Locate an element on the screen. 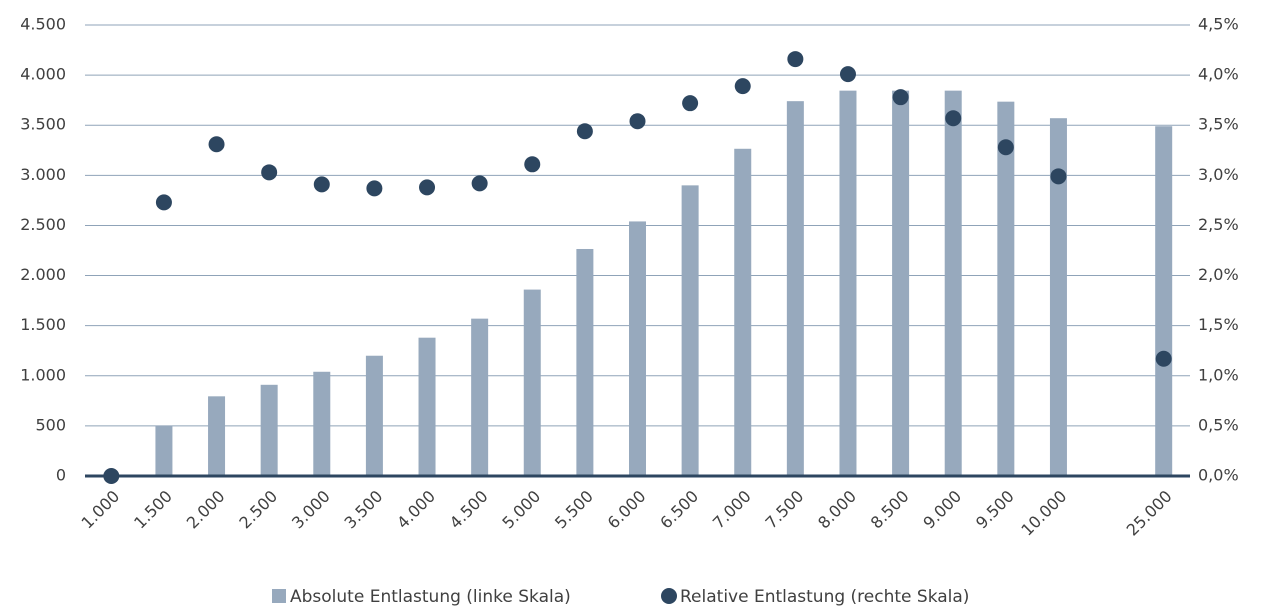  x-tick-label: 6.000 is located at coordinates (627, 510).